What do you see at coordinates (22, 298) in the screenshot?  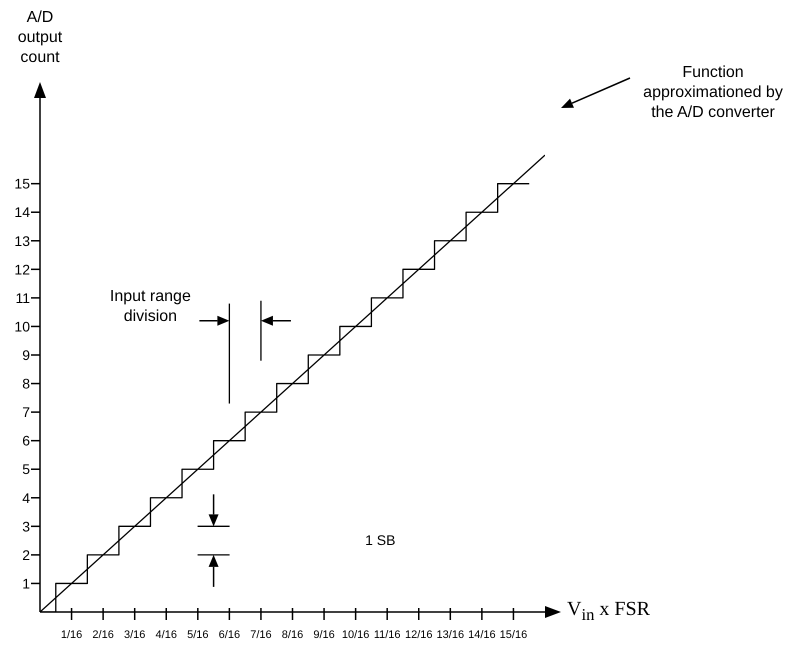 I see `y-tick-label: 11` at bounding box center [22, 298].